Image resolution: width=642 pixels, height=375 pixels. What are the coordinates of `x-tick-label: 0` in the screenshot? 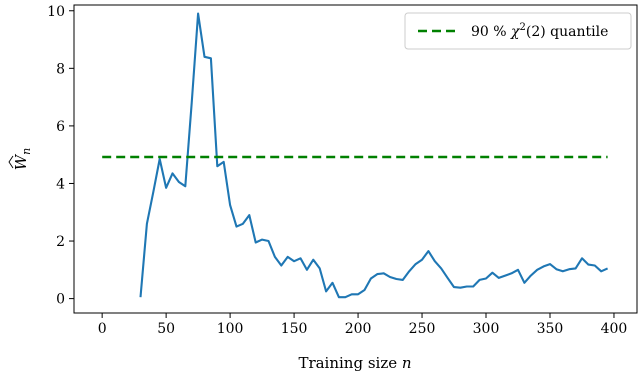 It's located at (102, 329).